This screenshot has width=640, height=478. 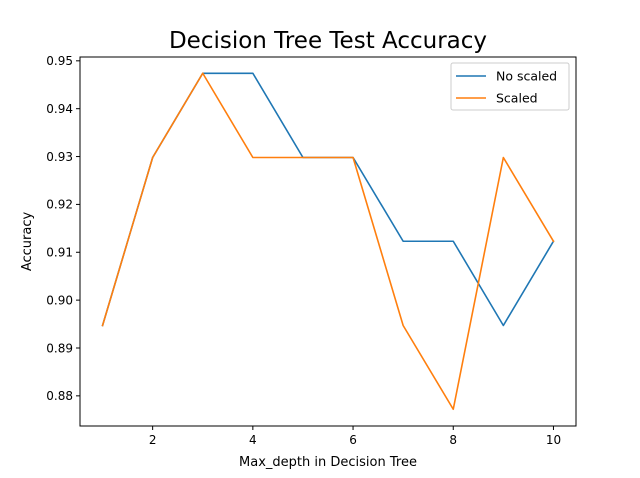 What do you see at coordinates (153, 440) in the screenshot?
I see `x-tick-label: 2` at bounding box center [153, 440].